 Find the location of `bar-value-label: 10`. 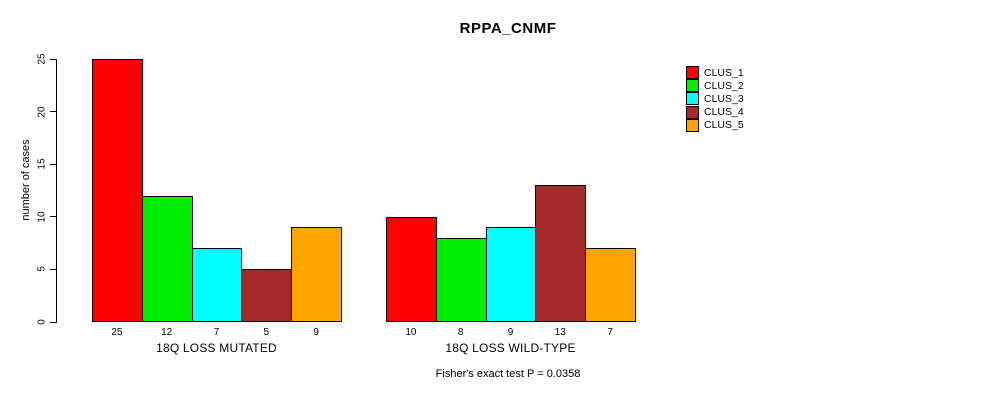

bar-value-label: 10 is located at coordinates (411, 332).